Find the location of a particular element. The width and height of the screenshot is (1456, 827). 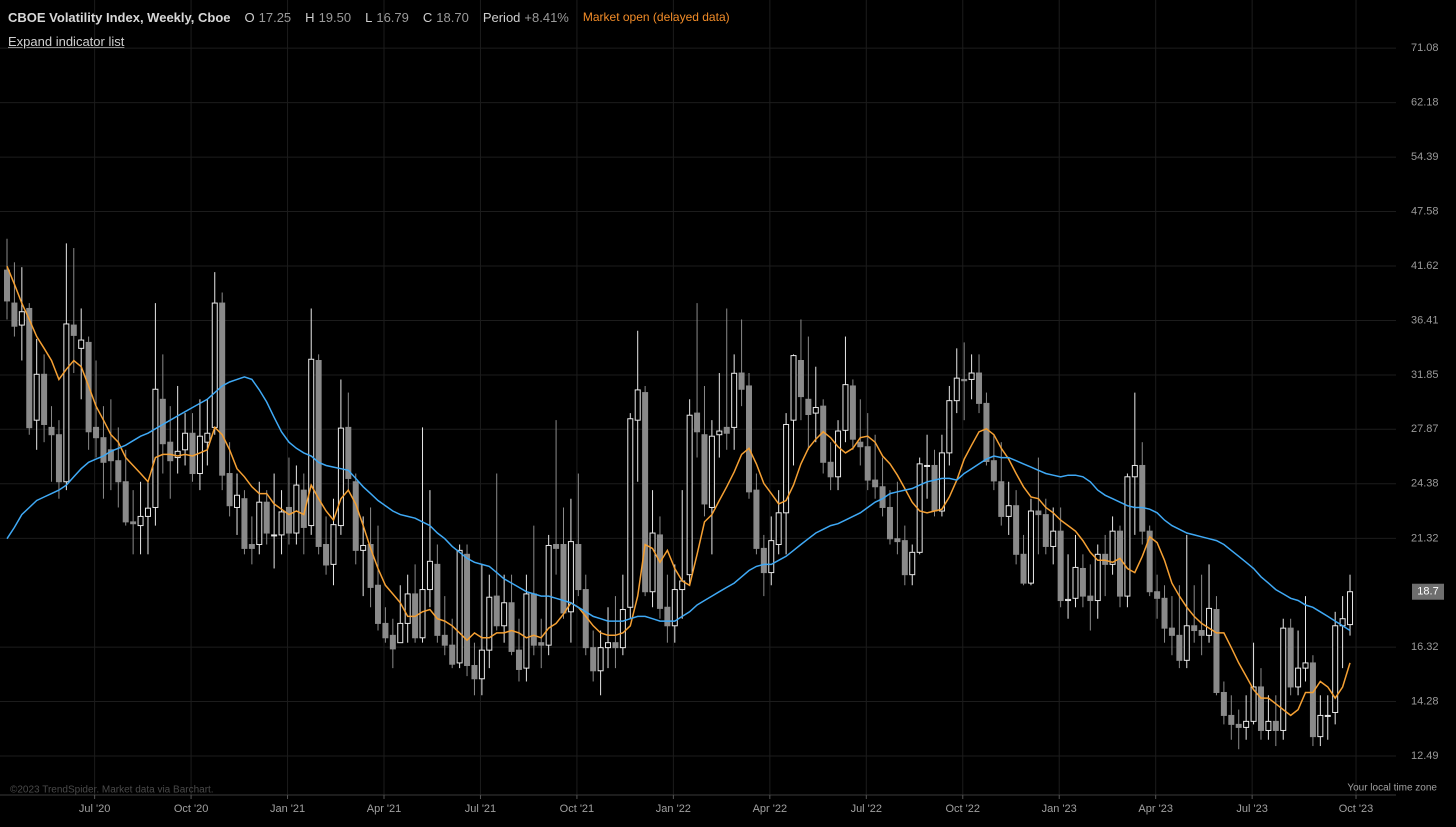

y-tick-label: 16.32 is located at coordinates (1425, 647).